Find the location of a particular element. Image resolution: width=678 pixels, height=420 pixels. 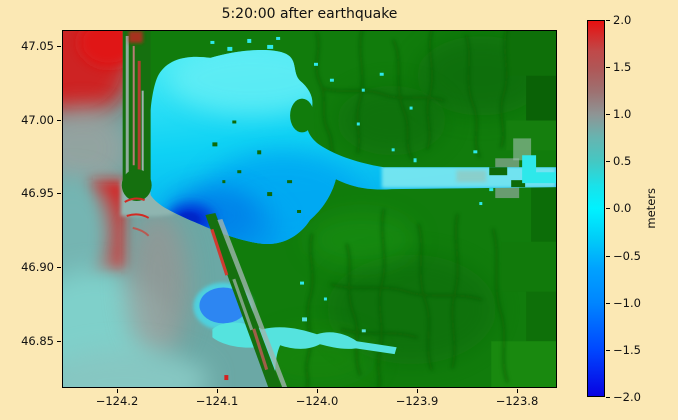

y-tick-label: 46.85 is located at coordinates (37, 341).